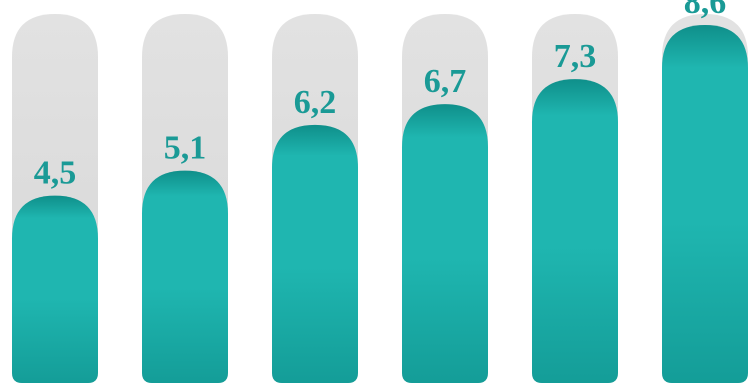 The width and height of the screenshot is (749, 385). What do you see at coordinates (315, 102) in the screenshot?
I see `data-label: 6,2` at bounding box center [315, 102].